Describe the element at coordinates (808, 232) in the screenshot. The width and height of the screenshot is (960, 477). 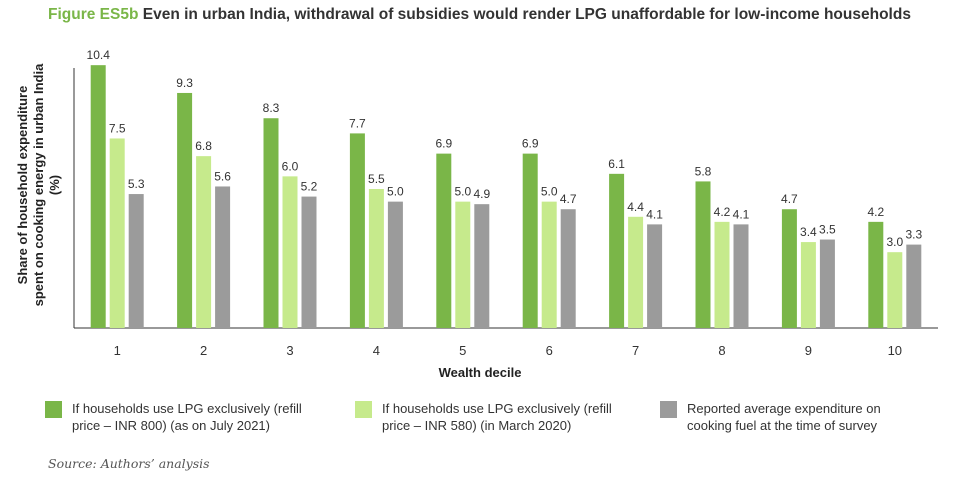
I see `data-label-series2-decile-9: 3.4` at that location.